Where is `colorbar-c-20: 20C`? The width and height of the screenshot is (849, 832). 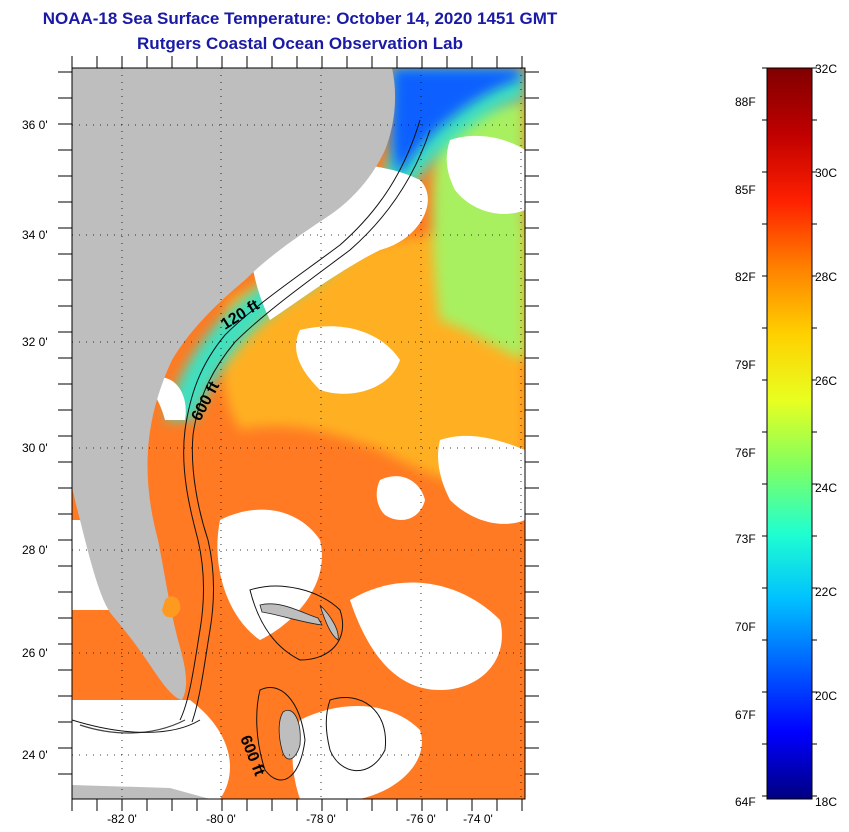
colorbar-c-20: 20C is located at coordinates (826, 696).